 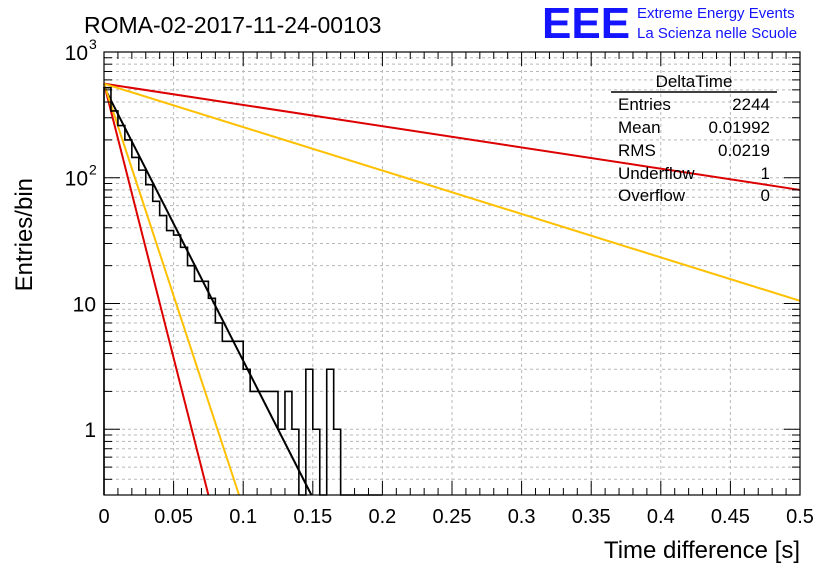 What do you see at coordinates (24, 234) in the screenshot?
I see `y-axis-label: Entries/bin` at bounding box center [24, 234].